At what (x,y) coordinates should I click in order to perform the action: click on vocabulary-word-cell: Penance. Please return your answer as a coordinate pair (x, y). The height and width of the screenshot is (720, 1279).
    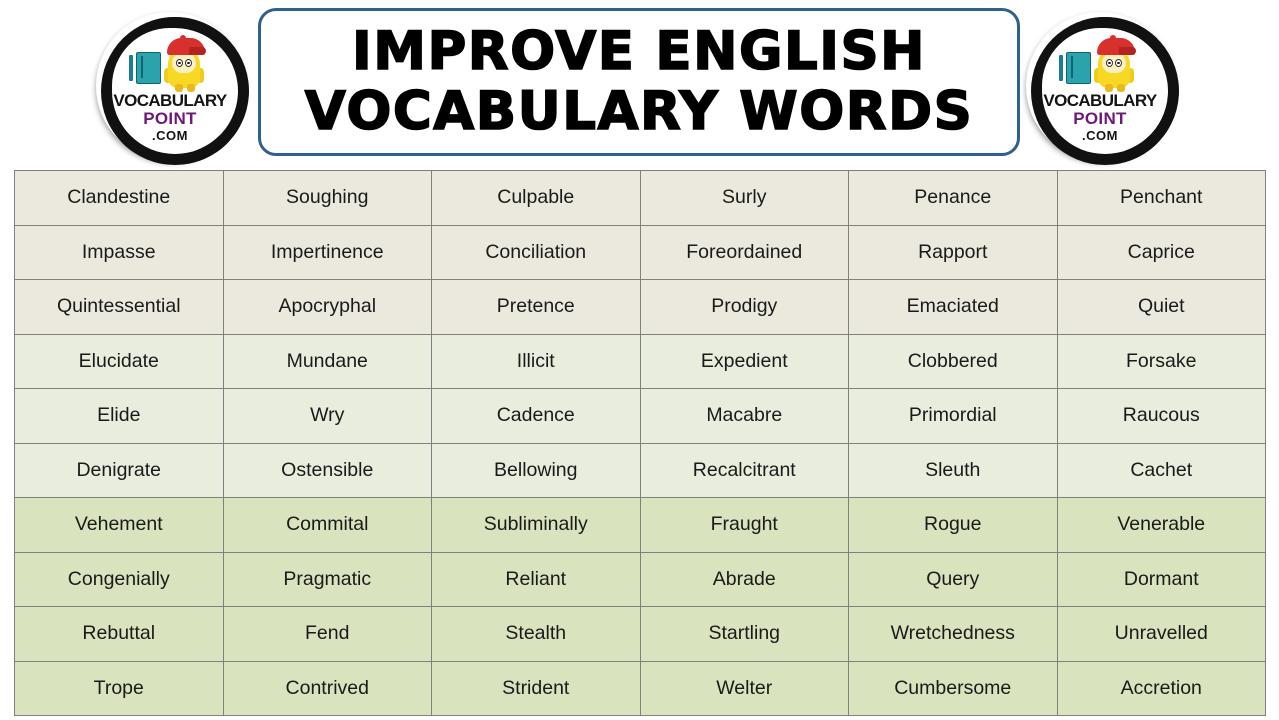
    Looking at the image, I should click on (953, 198).